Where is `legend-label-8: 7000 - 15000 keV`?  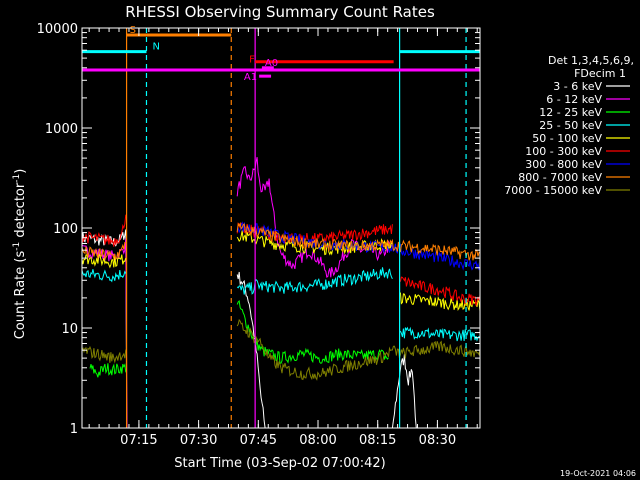
legend-label-8: 7000 - 15000 keV is located at coordinates (553, 190).